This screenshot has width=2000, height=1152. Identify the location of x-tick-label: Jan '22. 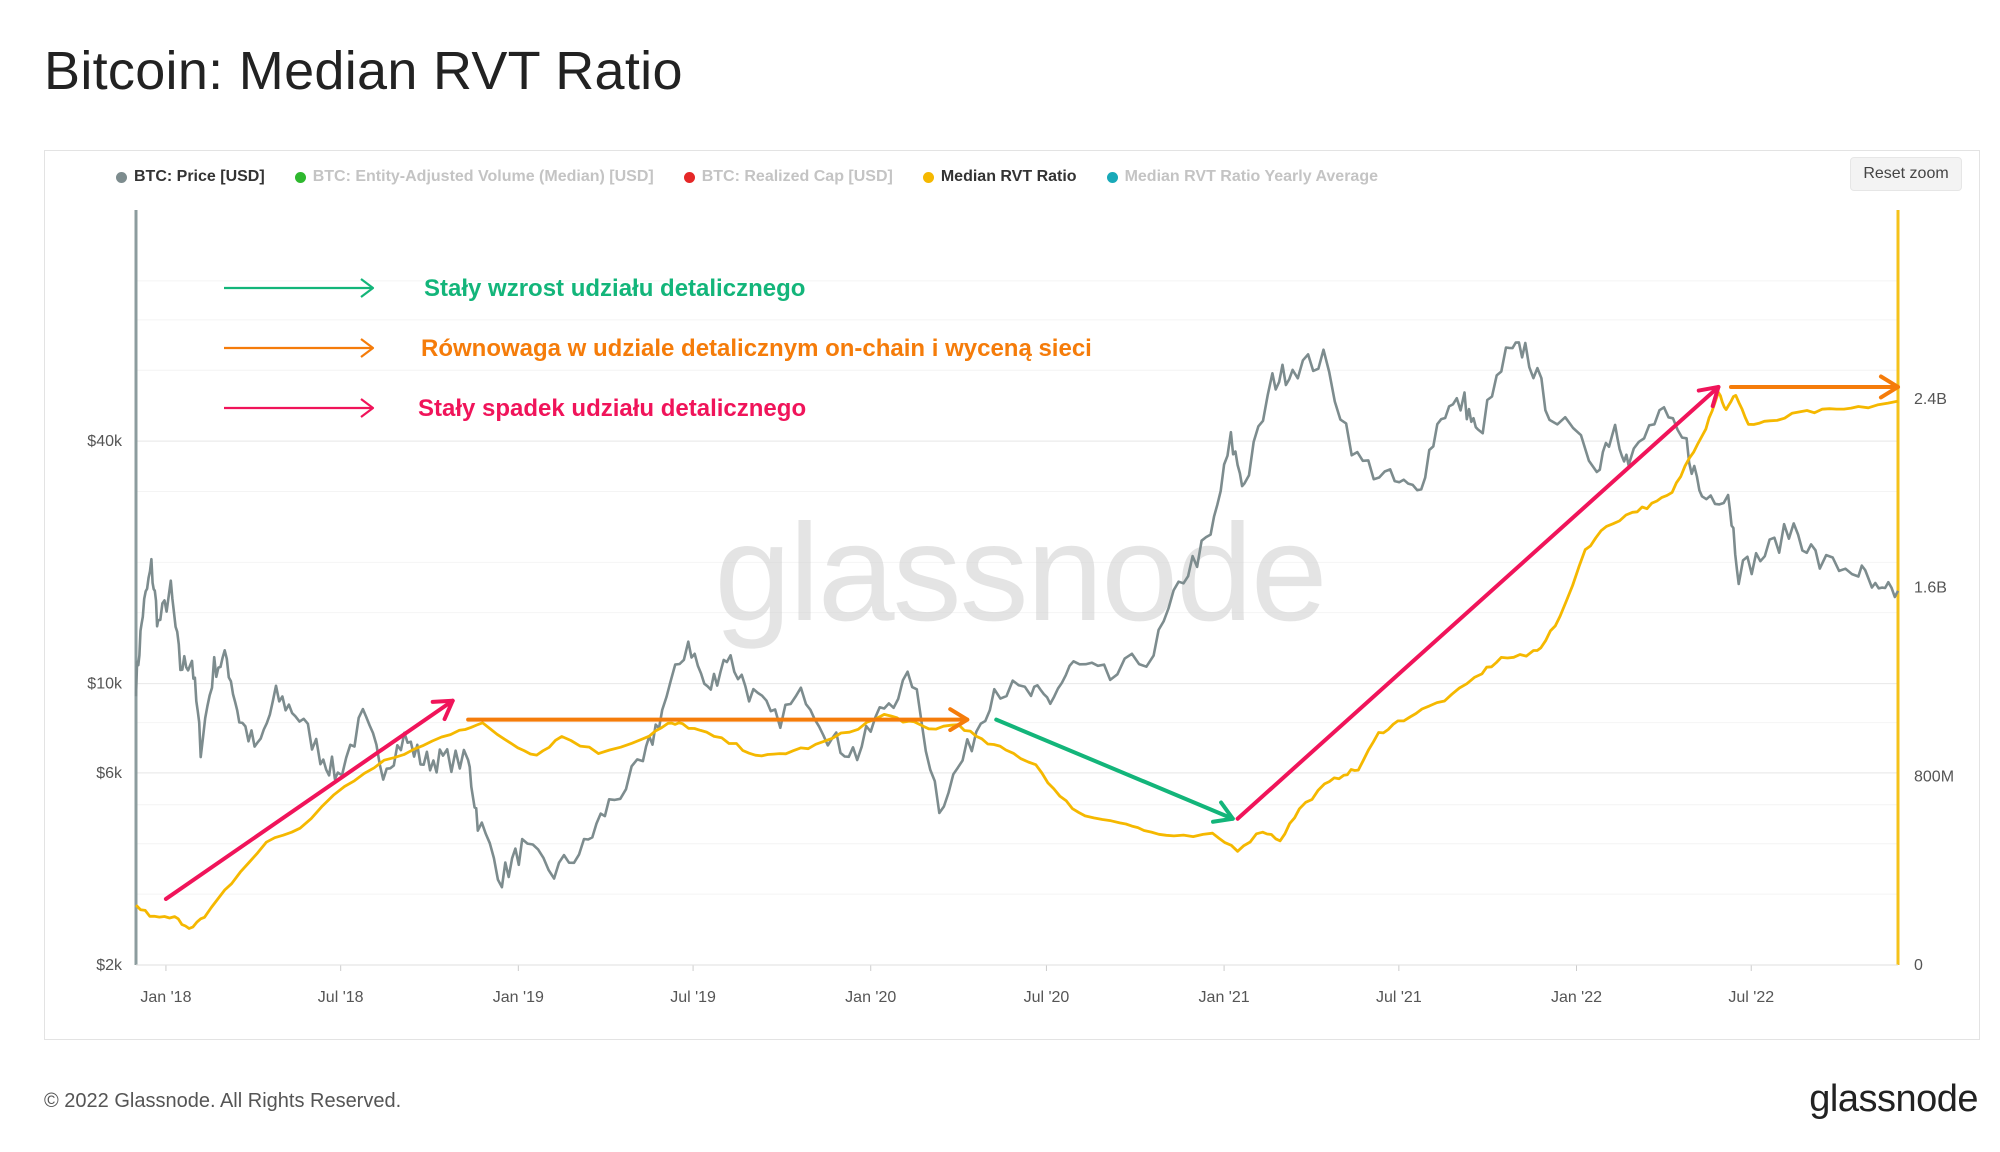
(1576, 997).